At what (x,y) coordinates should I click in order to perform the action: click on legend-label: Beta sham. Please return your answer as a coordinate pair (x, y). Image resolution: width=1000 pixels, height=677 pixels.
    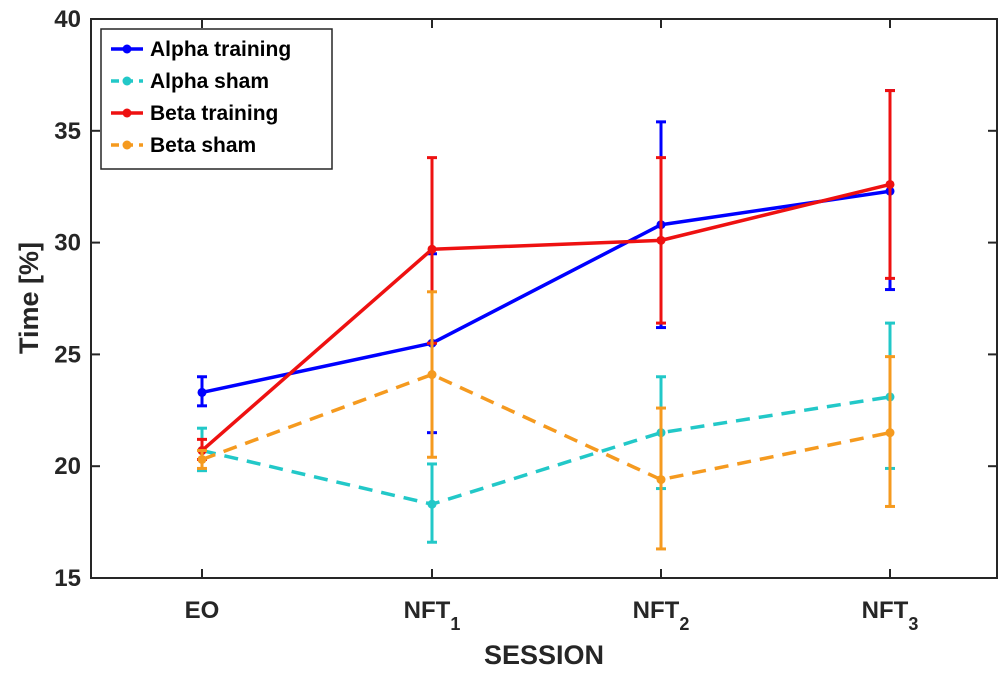
    Looking at the image, I should click on (203, 145).